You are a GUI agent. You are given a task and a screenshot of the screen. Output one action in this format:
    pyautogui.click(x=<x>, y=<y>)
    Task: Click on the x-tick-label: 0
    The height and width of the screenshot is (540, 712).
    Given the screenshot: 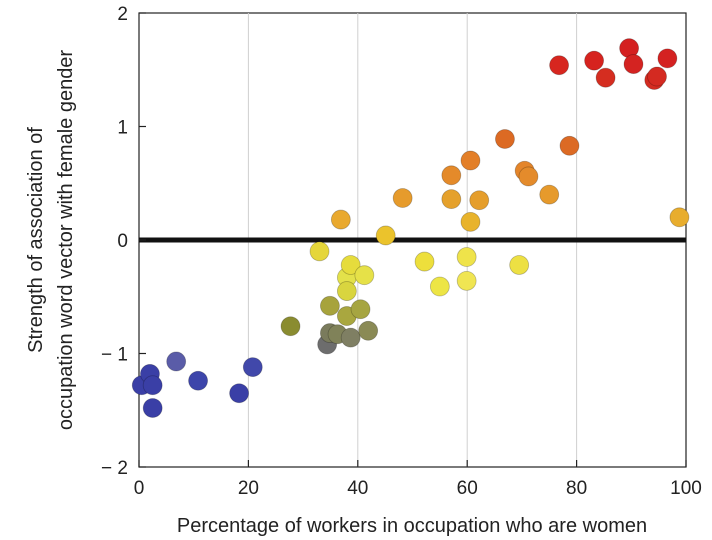 What is the action you would take?
    pyautogui.click(x=139, y=488)
    